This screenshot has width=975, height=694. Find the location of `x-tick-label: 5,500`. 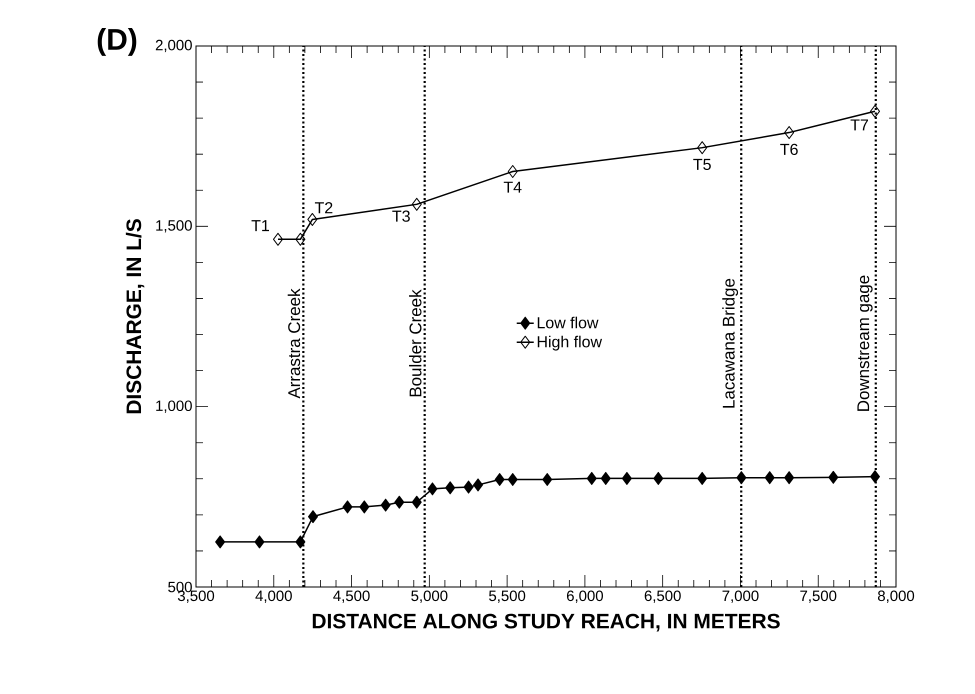

x-tick-label: 5,500 is located at coordinates (507, 596).